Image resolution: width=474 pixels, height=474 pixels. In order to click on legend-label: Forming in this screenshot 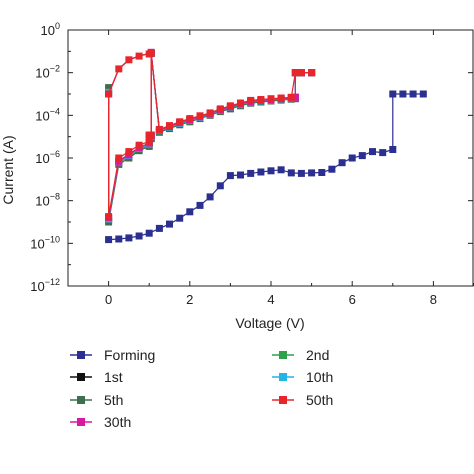, I will do `click(129, 355)`.